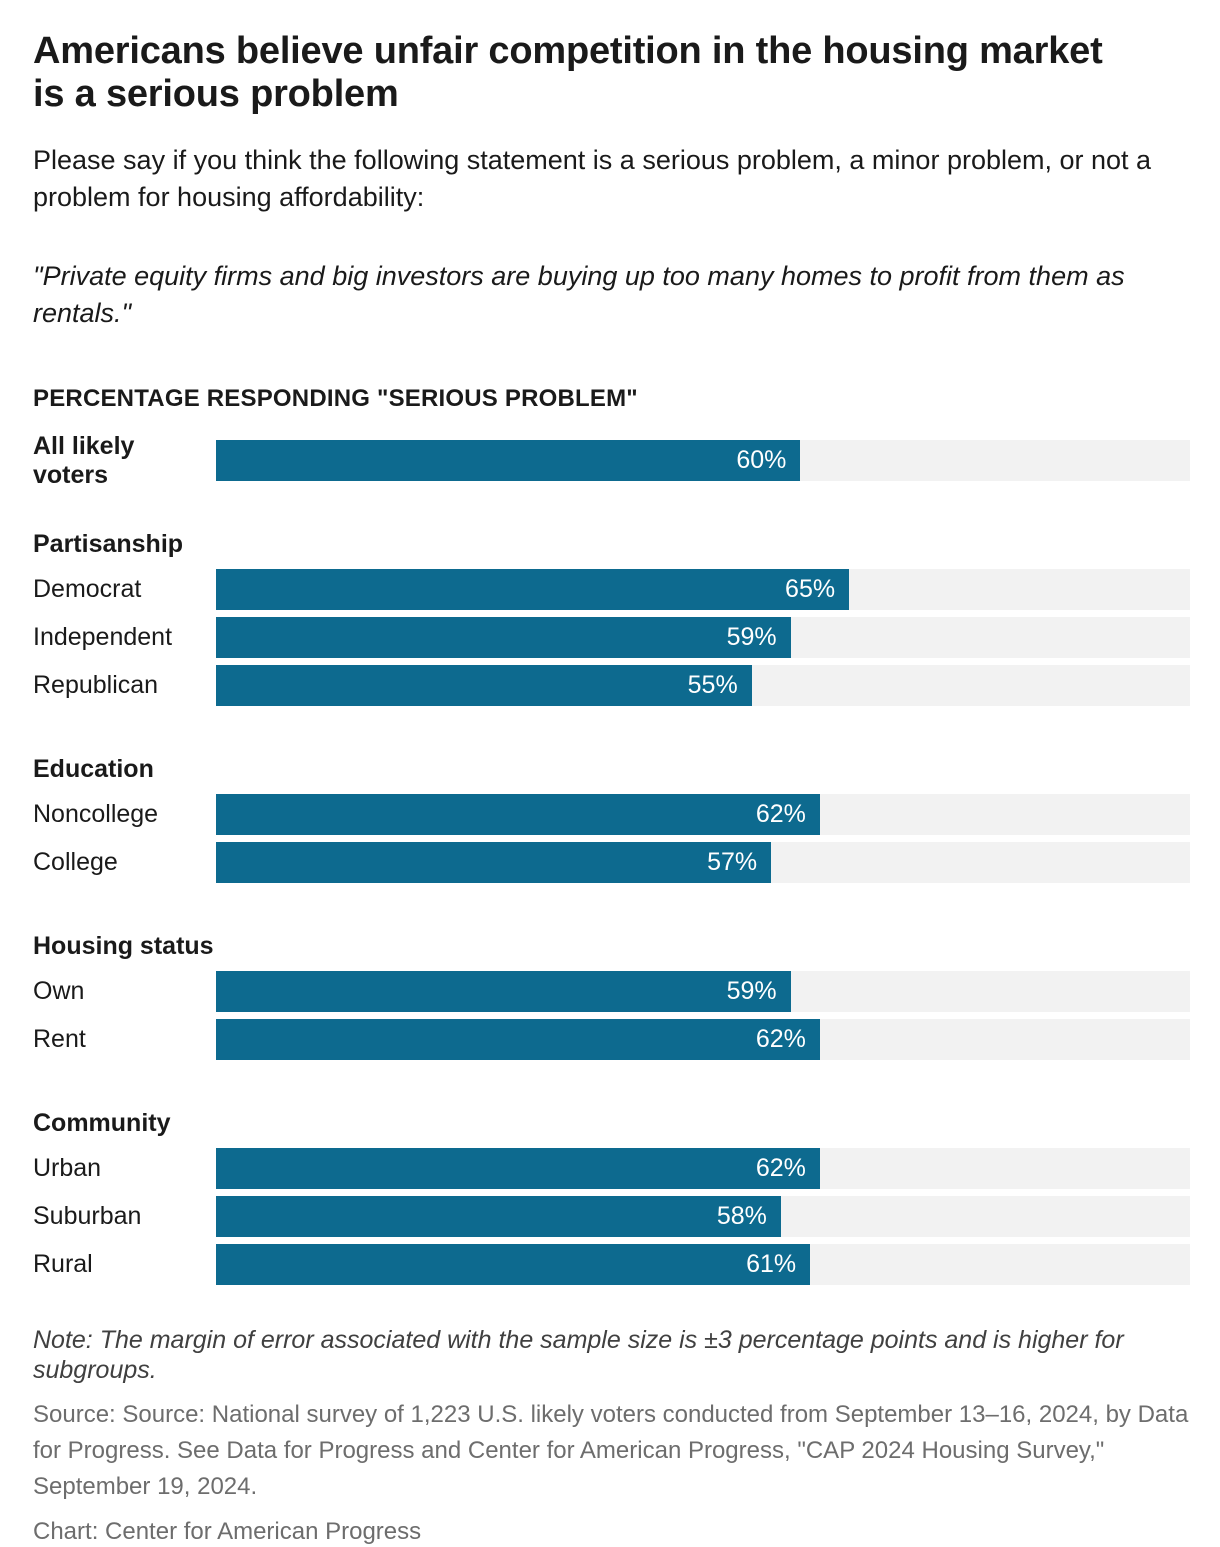 This screenshot has width=1220, height=1547. Describe the element at coordinates (108, 544) in the screenshot. I see `group-header: Partisanship` at that location.